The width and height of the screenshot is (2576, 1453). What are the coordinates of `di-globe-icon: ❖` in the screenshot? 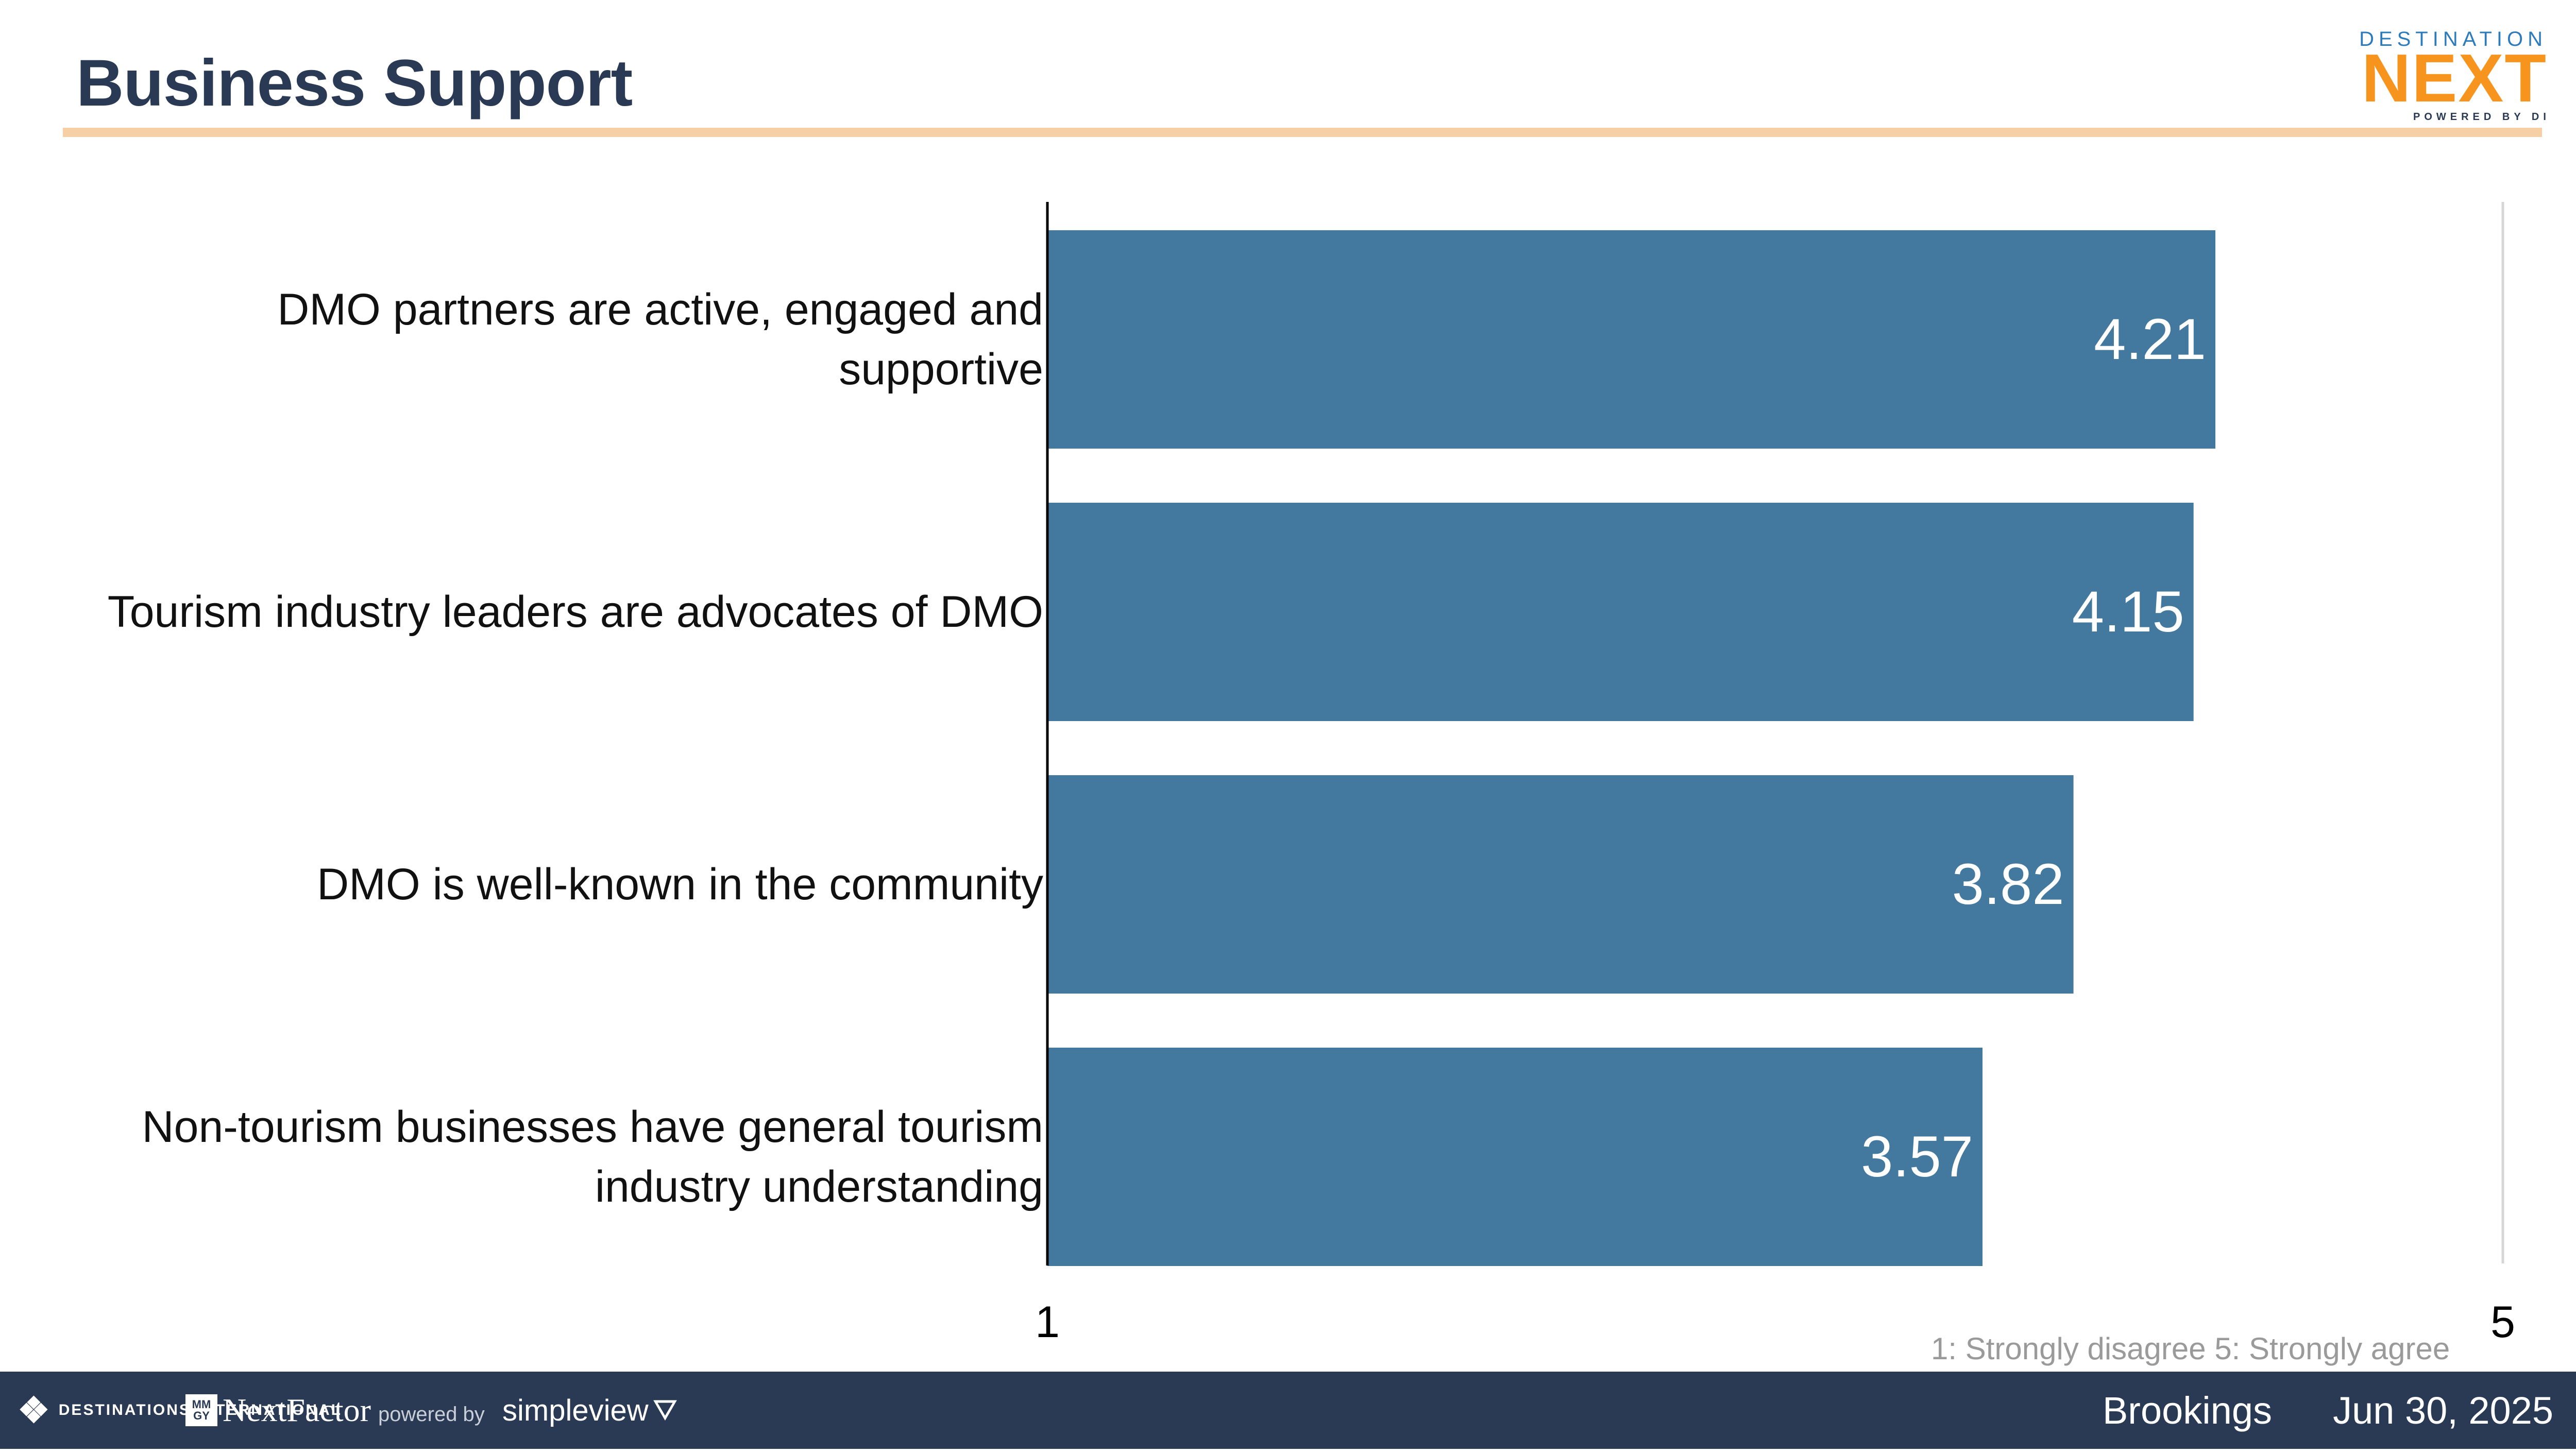 It's located at (35, 1410).